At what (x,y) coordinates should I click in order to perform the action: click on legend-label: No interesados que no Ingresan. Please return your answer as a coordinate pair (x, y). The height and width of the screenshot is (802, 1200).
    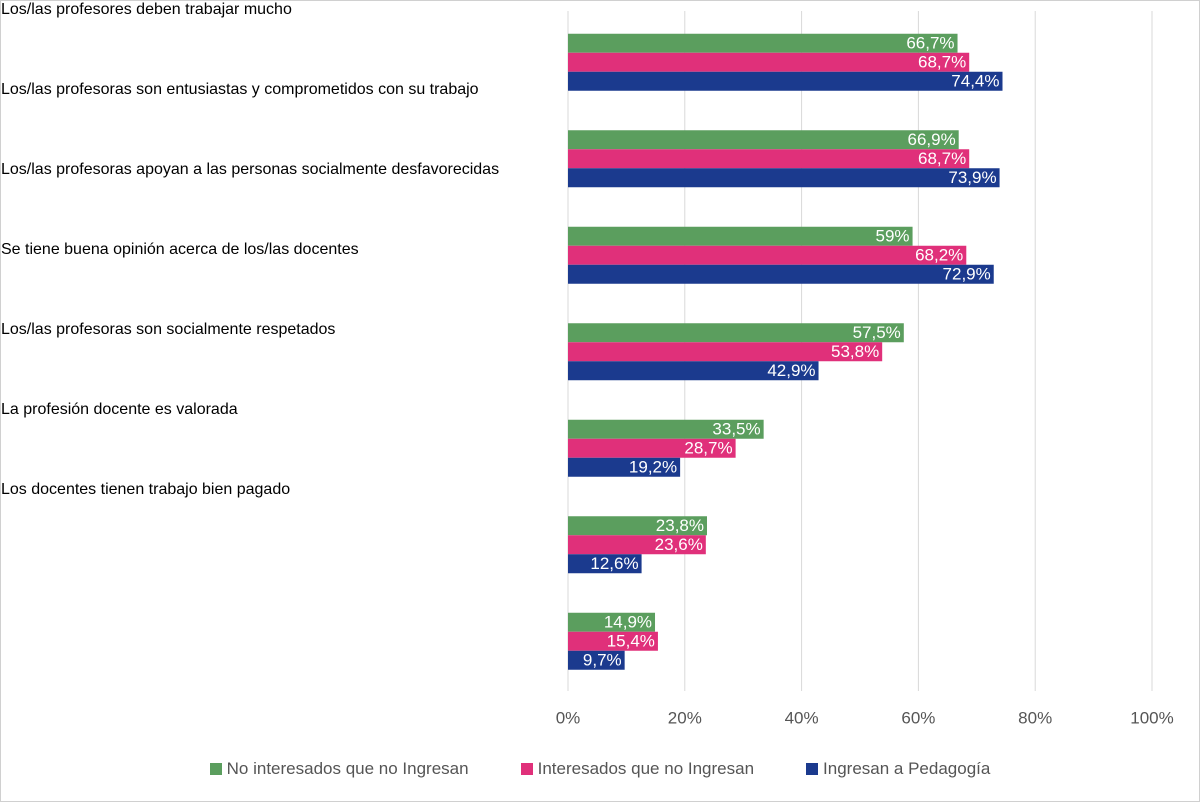
    Looking at the image, I should click on (347, 768).